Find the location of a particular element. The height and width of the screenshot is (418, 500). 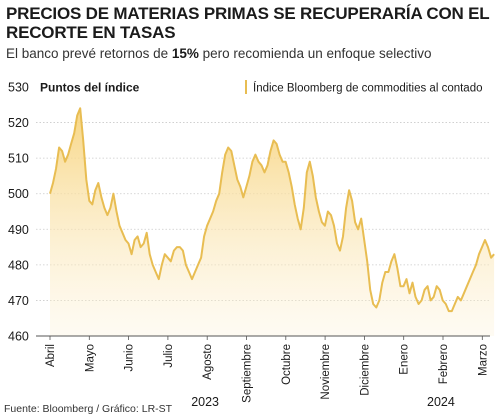

x-tick-label-mayo: Mayo is located at coordinates (90, 358).